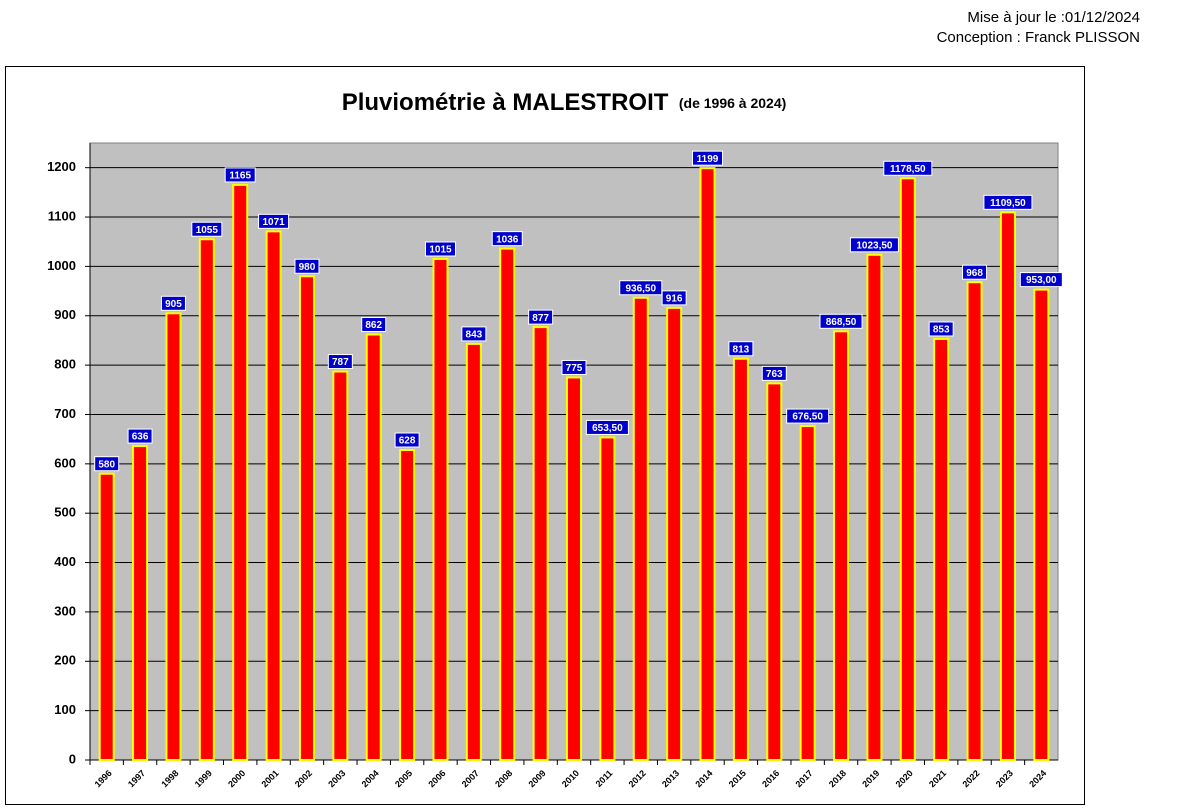  What do you see at coordinates (732, 103) in the screenshot?
I see `chart-subtitle: (de 1996 à 2024)` at bounding box center [732, 103].